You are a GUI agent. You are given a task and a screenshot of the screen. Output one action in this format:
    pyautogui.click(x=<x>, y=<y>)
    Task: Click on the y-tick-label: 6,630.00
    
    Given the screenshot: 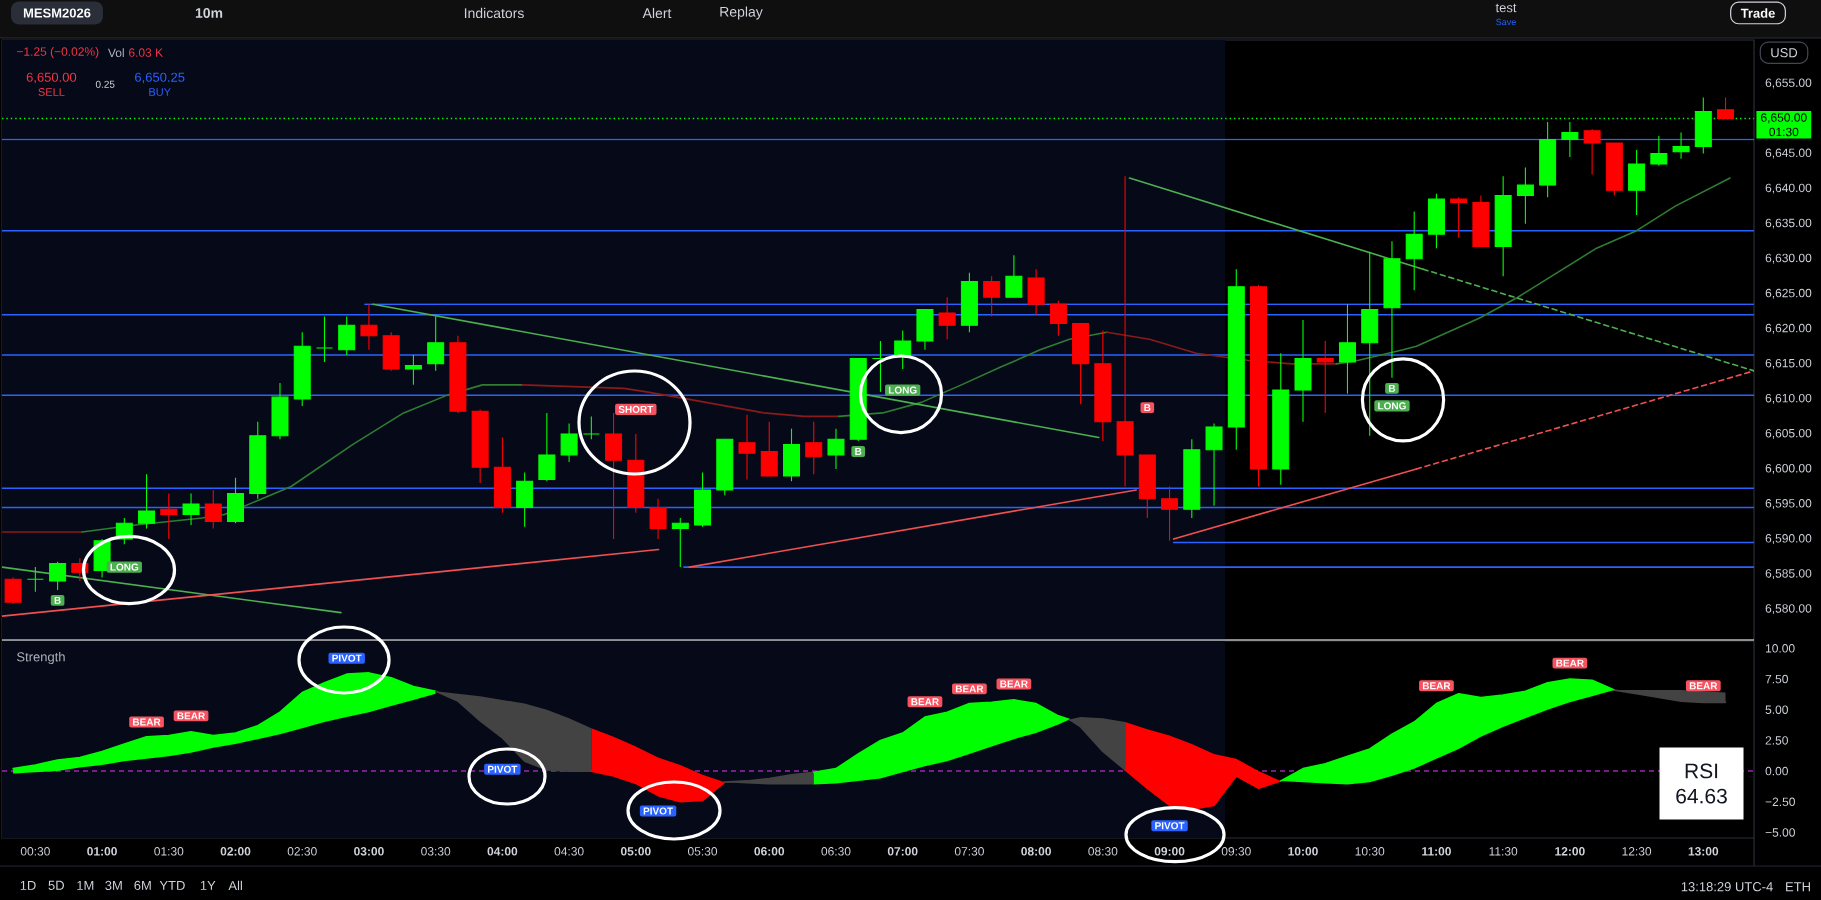 What is the action you would take?
    pyautogui.click(x=1788, y=258)
    